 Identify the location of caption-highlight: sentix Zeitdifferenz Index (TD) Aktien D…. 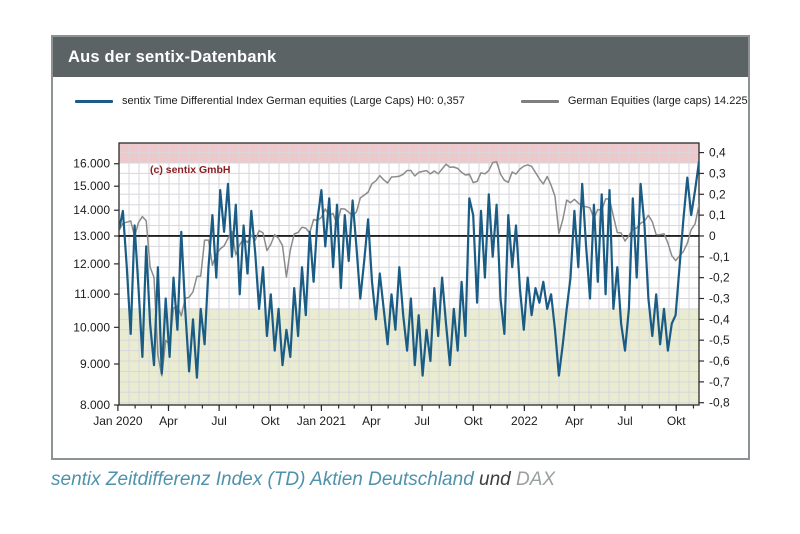
(262, 479).